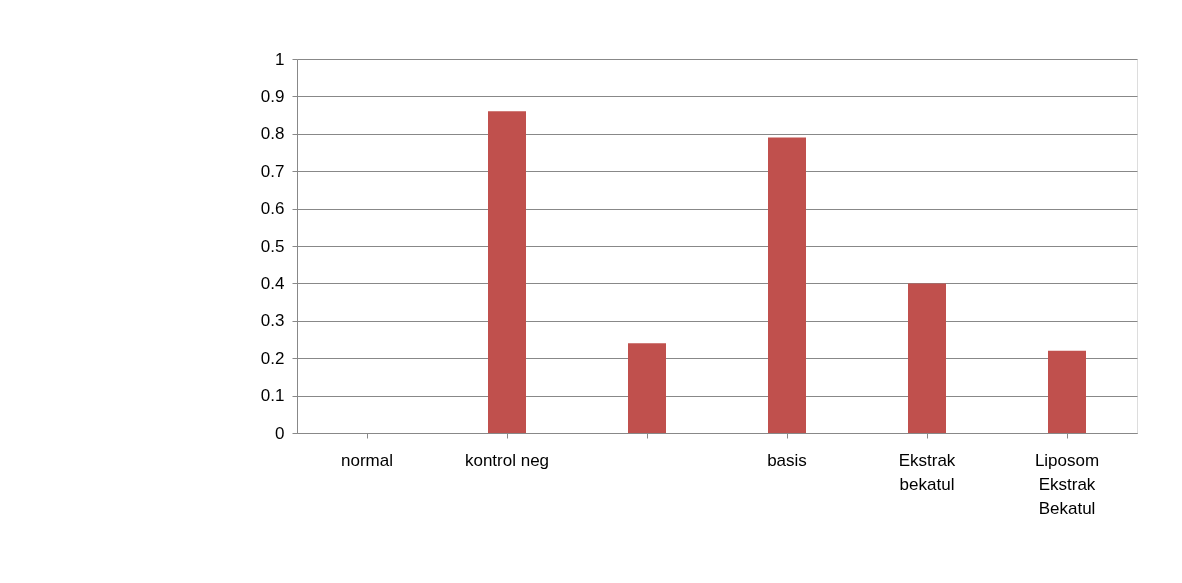  I want to click on x-tick-label: kontrol neg, so click(507, 460).